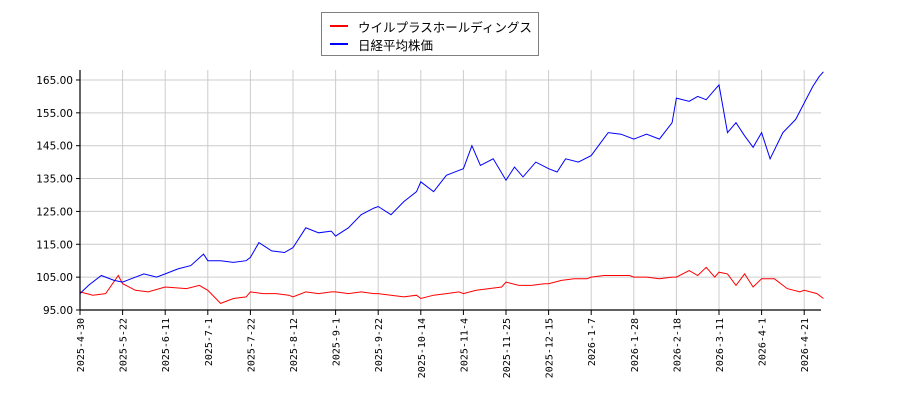  I want to click on legend-item-willplus: ウイルプラスホールディングス, so click(431, 26).